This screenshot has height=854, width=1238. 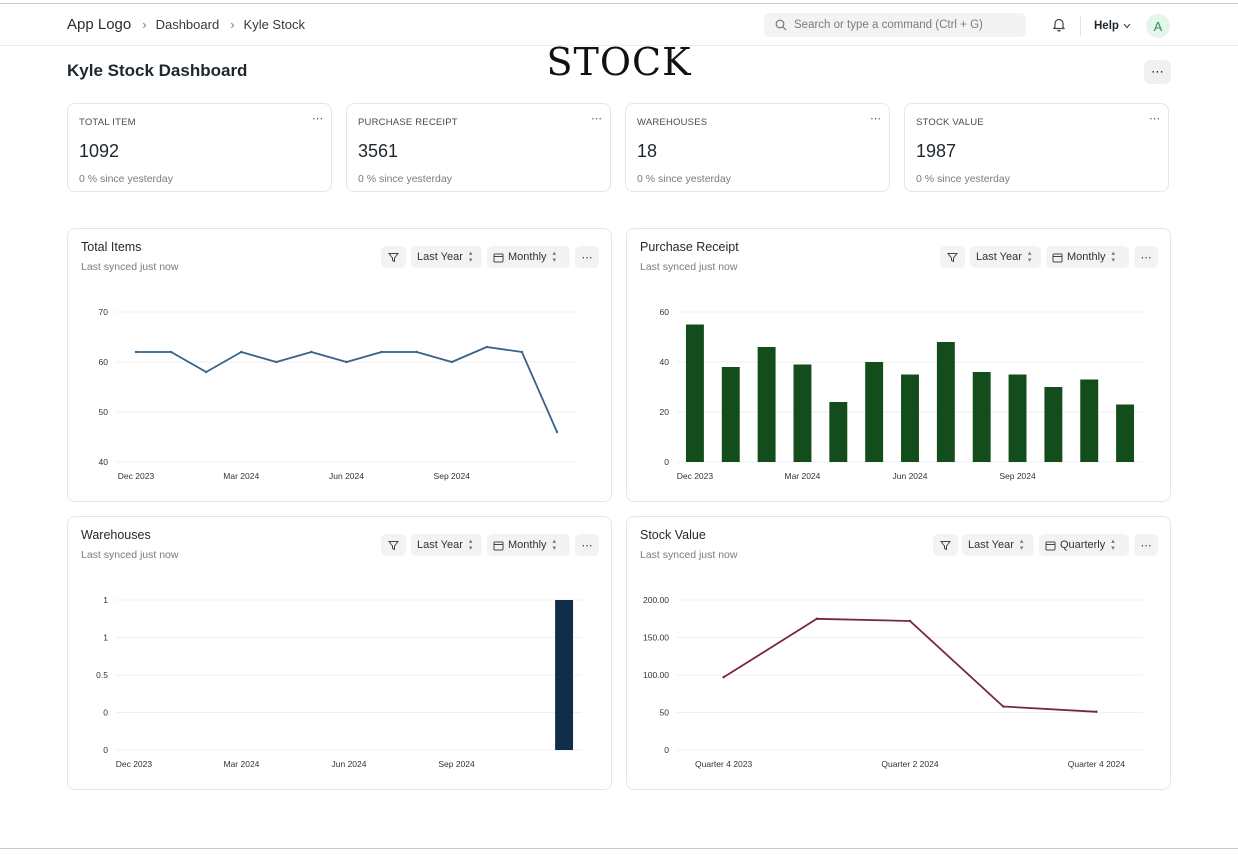 I want to click on card-value: 18, so click(x=647, y=151).